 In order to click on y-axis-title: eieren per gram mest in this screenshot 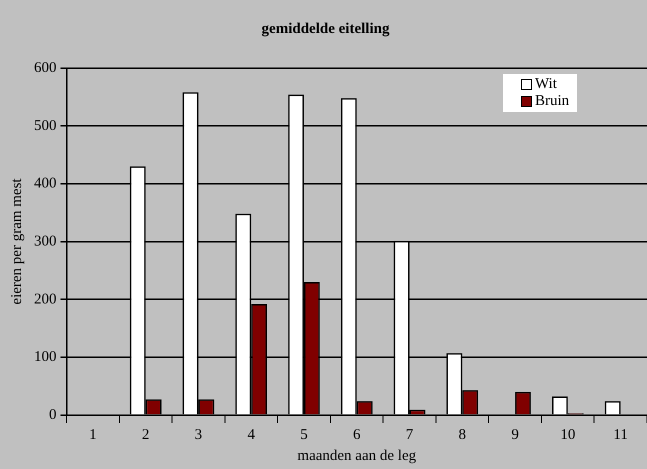, I will do `click(16, 241)`.